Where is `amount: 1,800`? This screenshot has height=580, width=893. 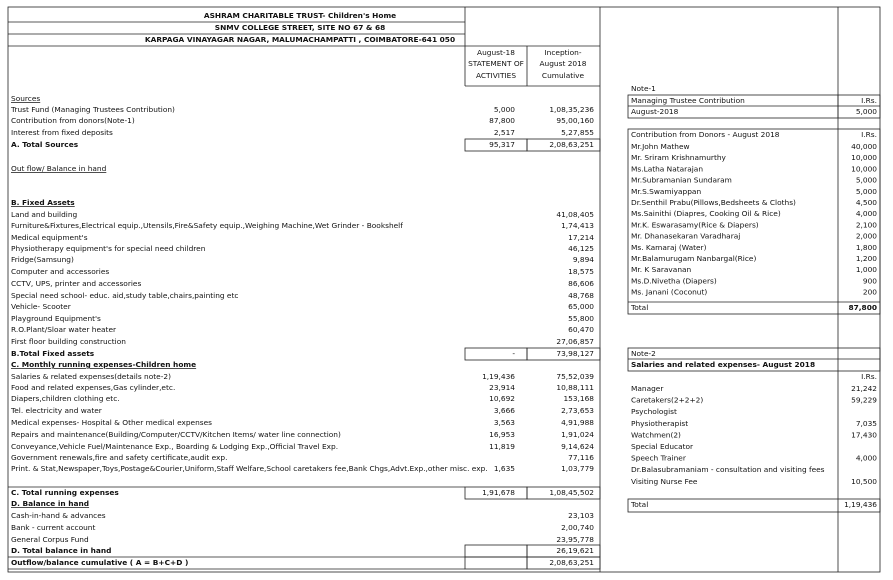
amount: 1,800 is located at coordinates (866, 247).